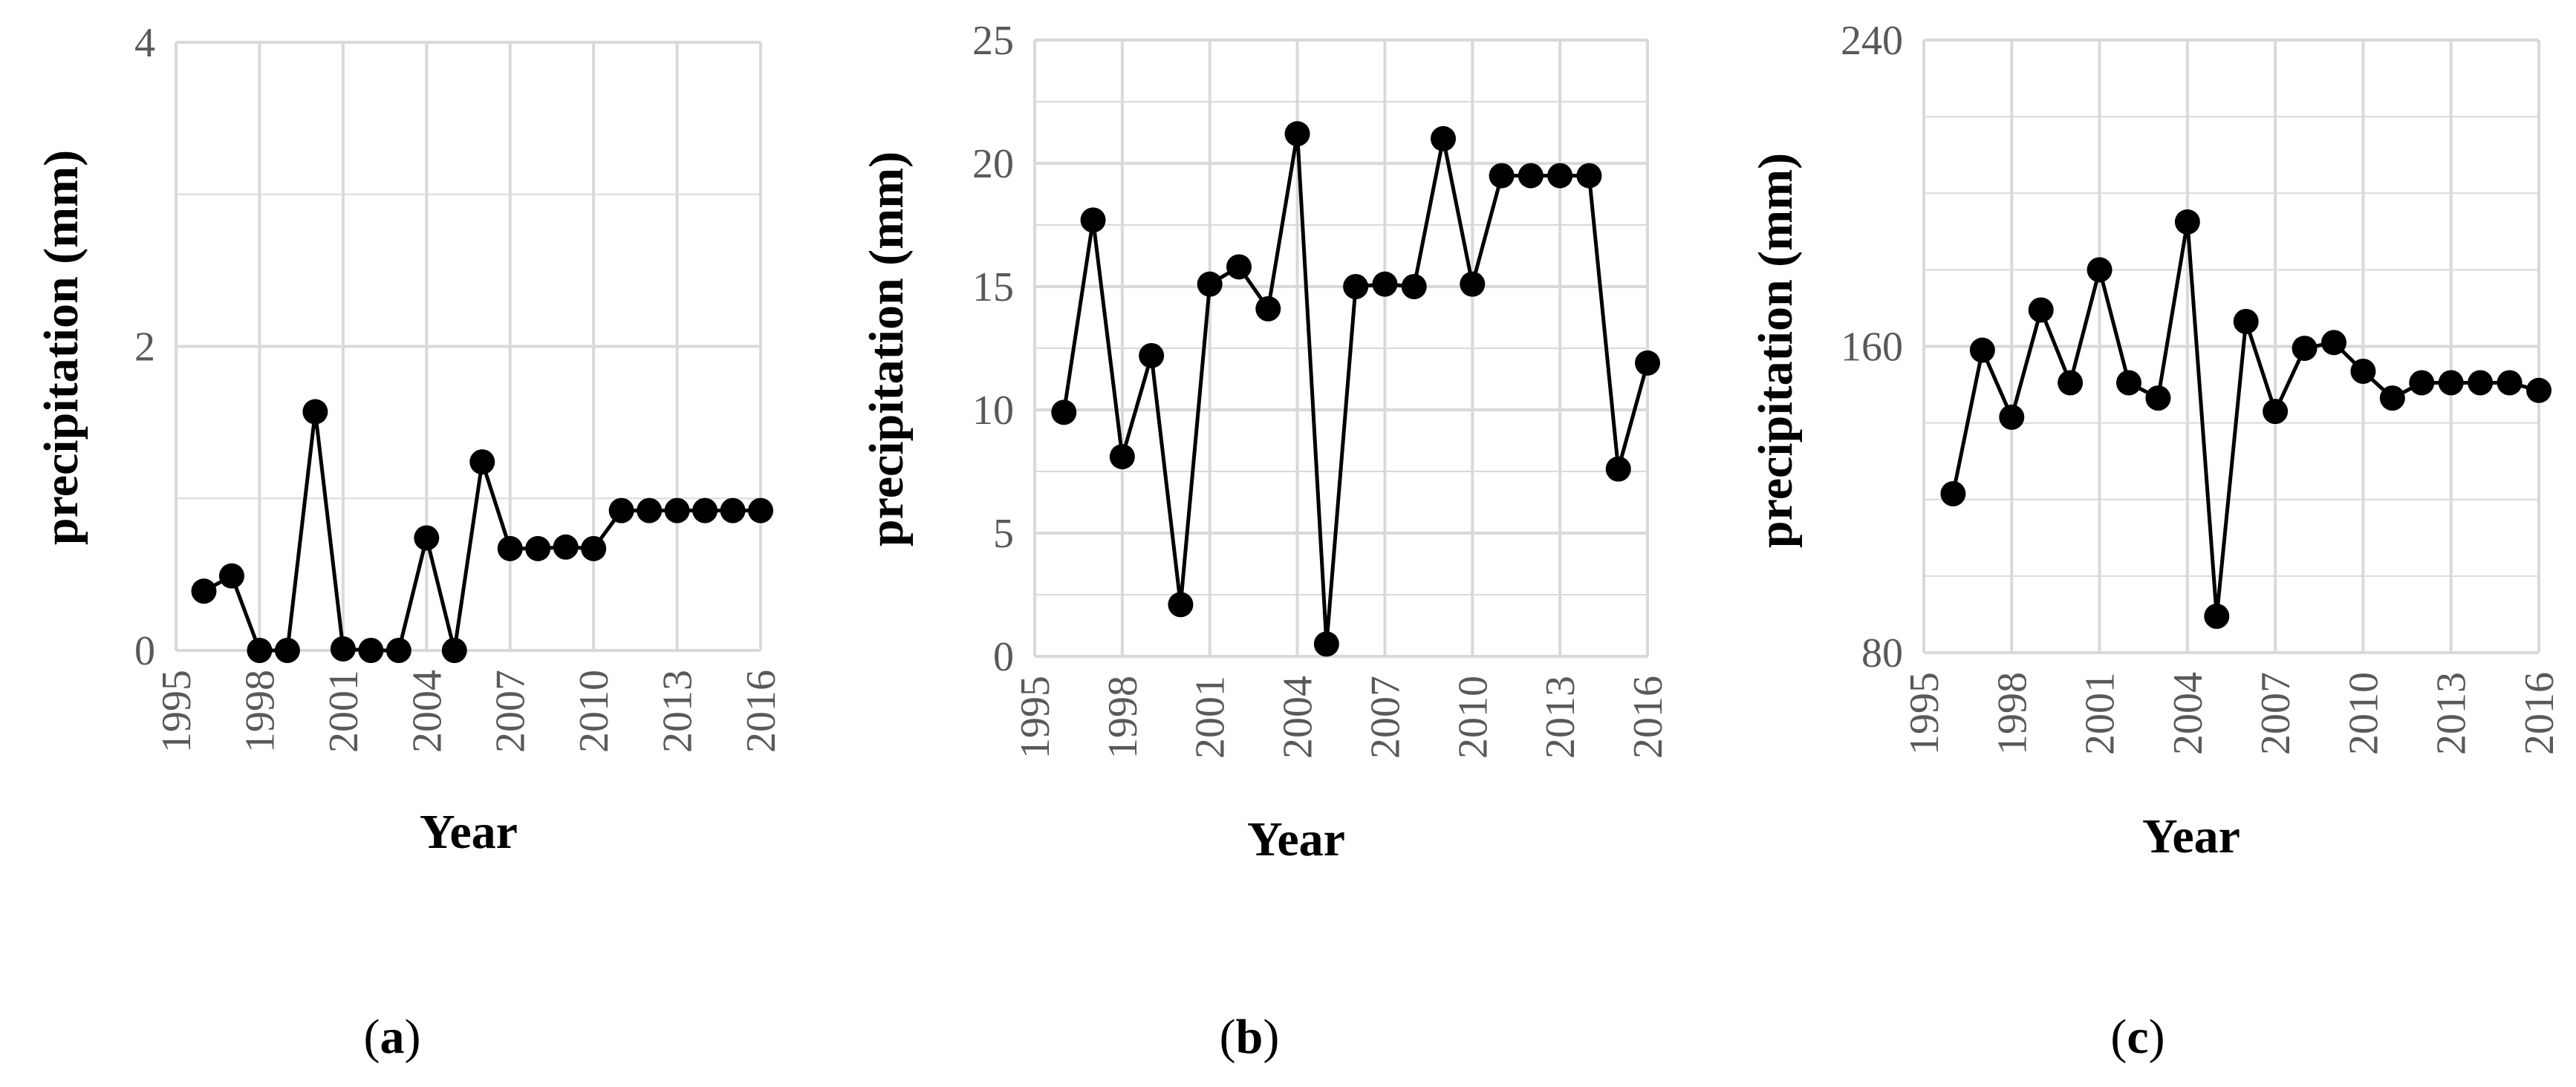 This screenshot has width=2576, height=1087. I want to click on panel-a-x-axis-title: Year, so click(469, 832).